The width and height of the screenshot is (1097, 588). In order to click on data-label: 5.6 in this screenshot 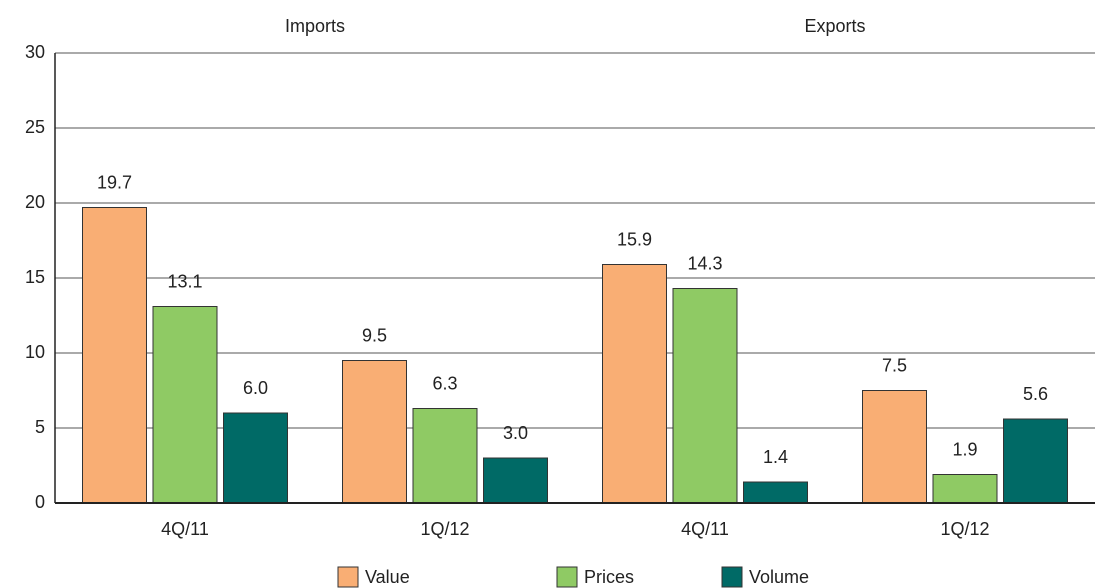, I will do `click(1035, 394)`.